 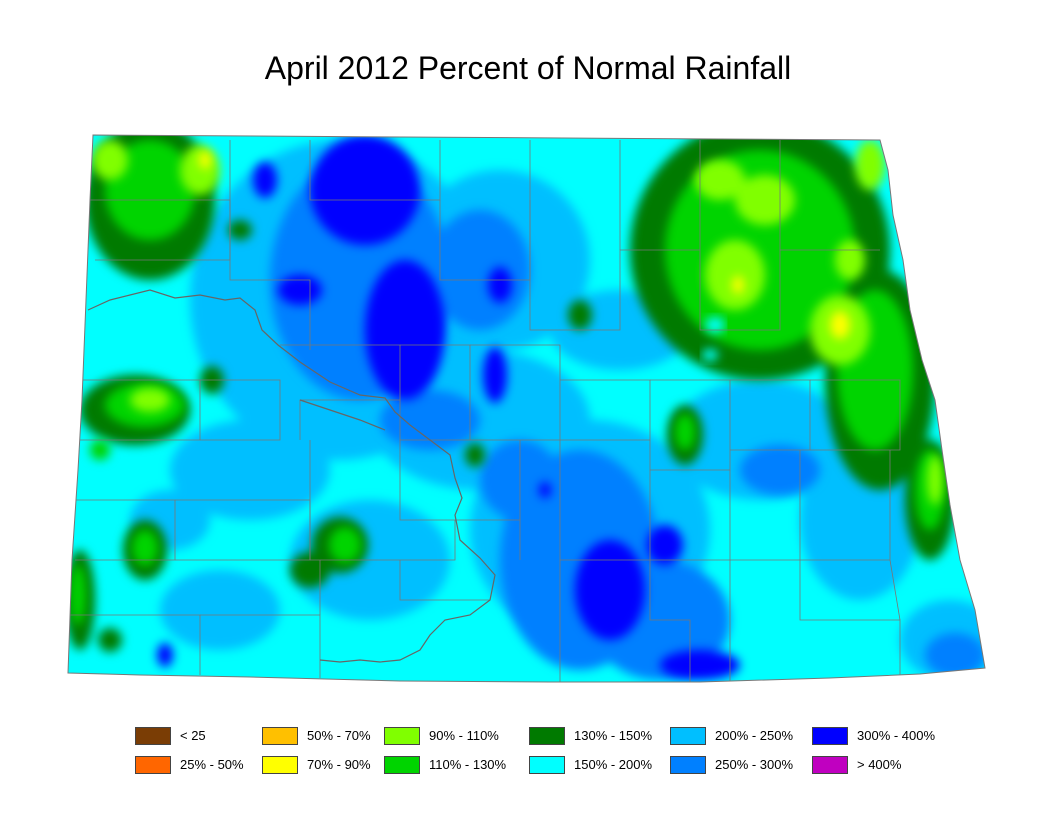 I want to click on map-title: April 2012 Percent of Normal Rainfall, so click(x=528, y=68).